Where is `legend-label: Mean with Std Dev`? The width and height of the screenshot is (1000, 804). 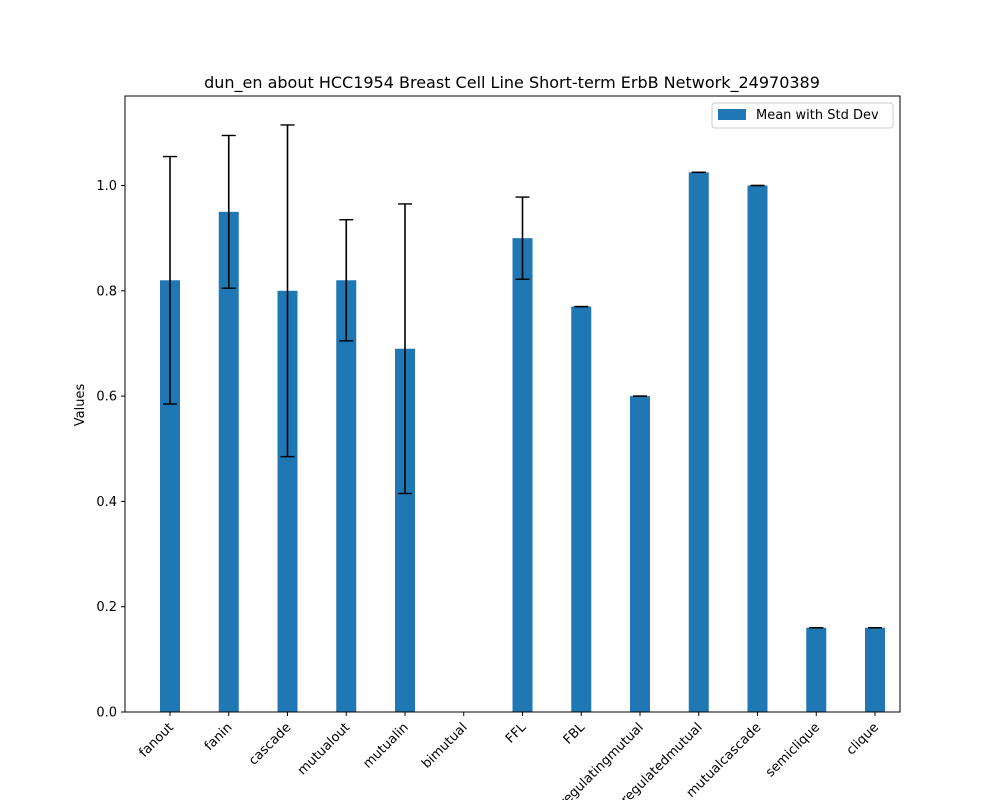 legend-label: Mean with Std Dev is located at coordinates (817, 115).